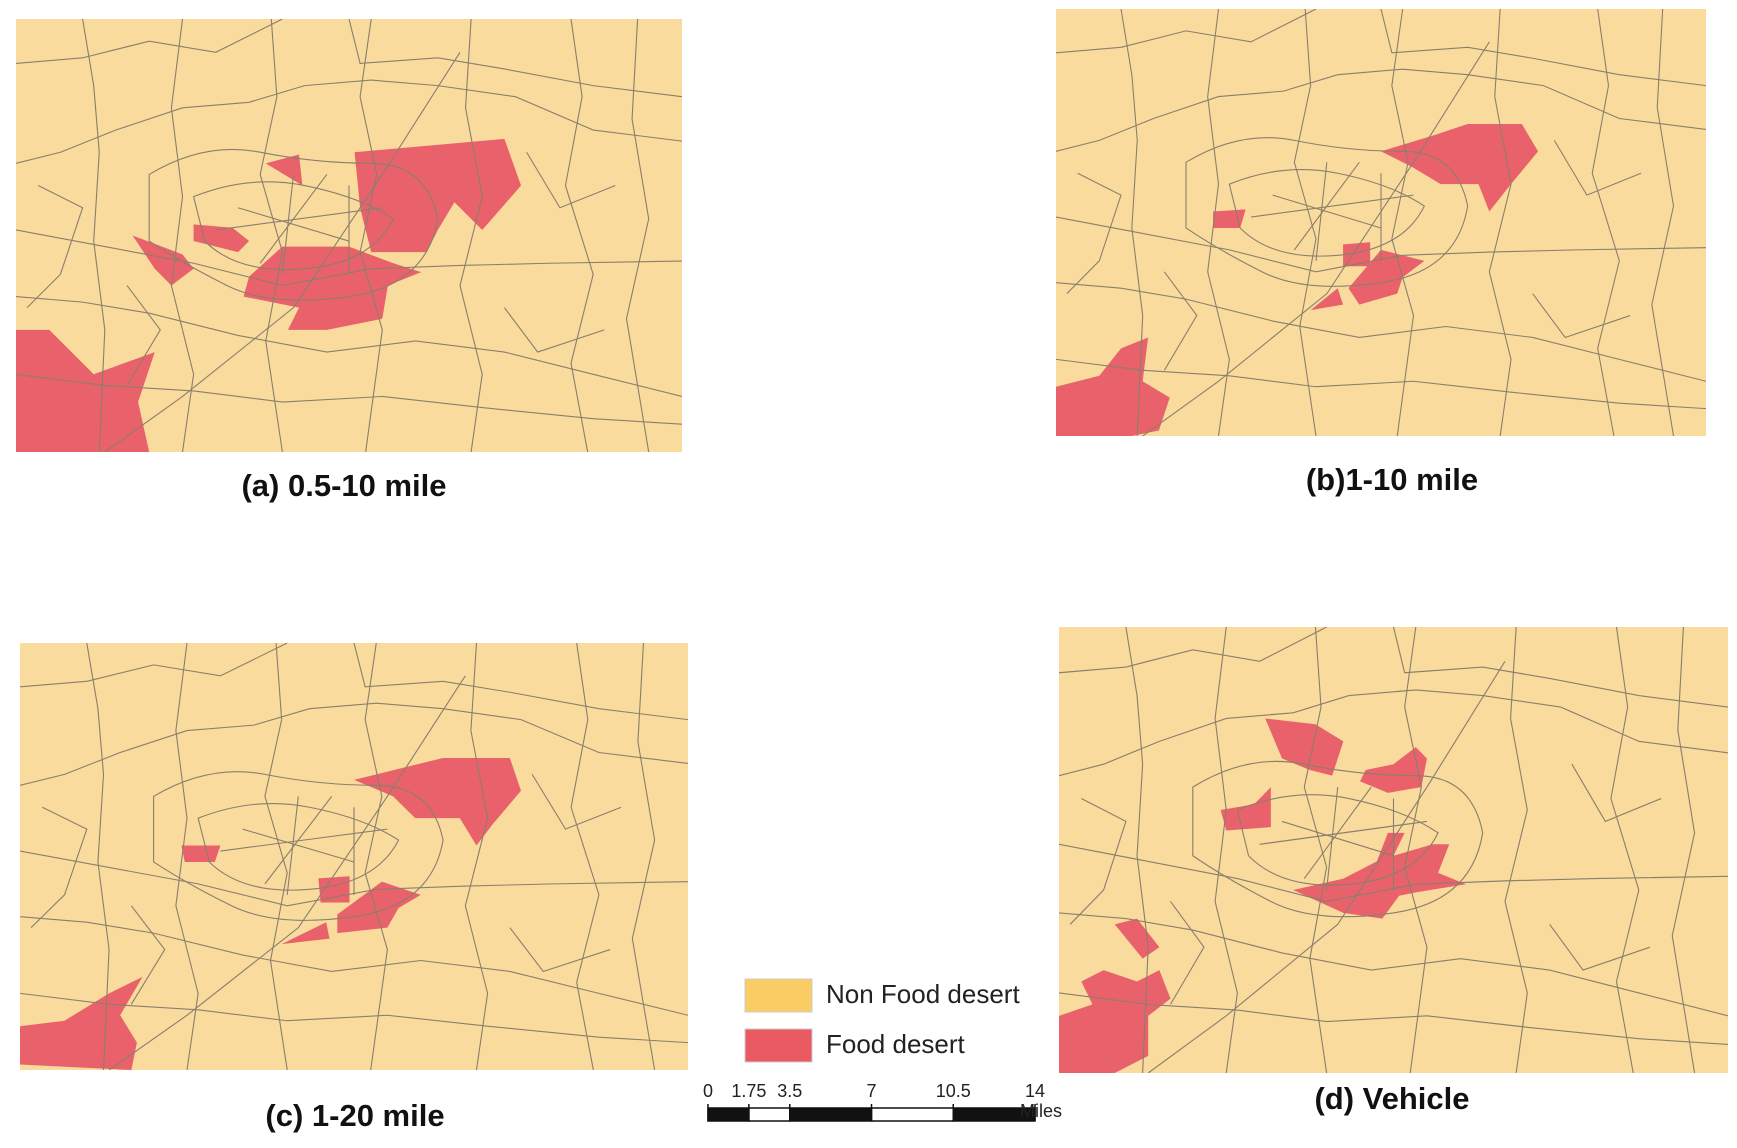  Describe the element at coordinates (354, 1115) in the screenshot. I see `caption: (c) 1-20 mile` at that location.